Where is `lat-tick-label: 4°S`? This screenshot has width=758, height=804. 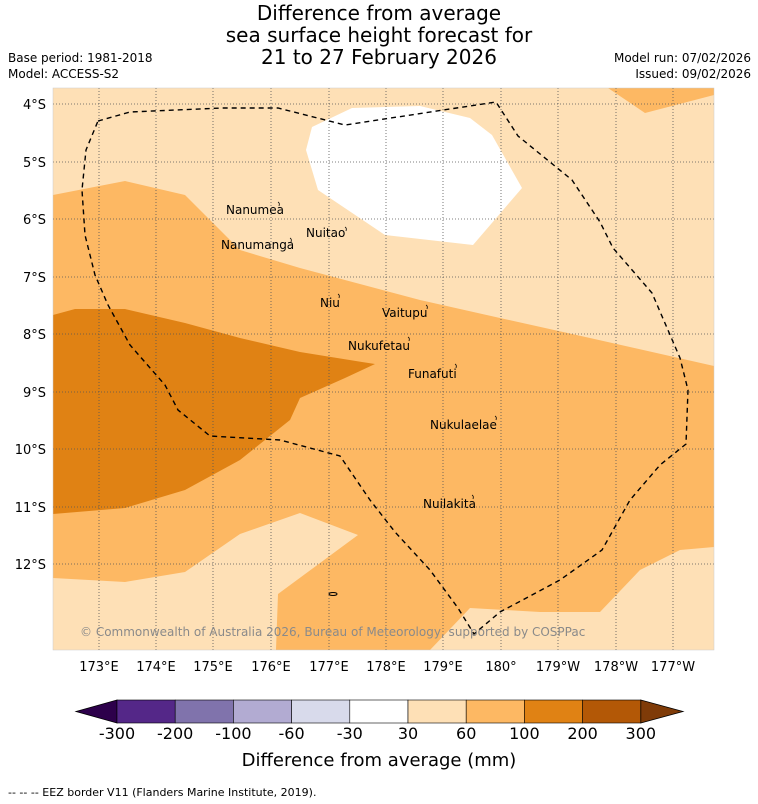 lat-tick-label: 4°S is located at coordinates (34, 105).